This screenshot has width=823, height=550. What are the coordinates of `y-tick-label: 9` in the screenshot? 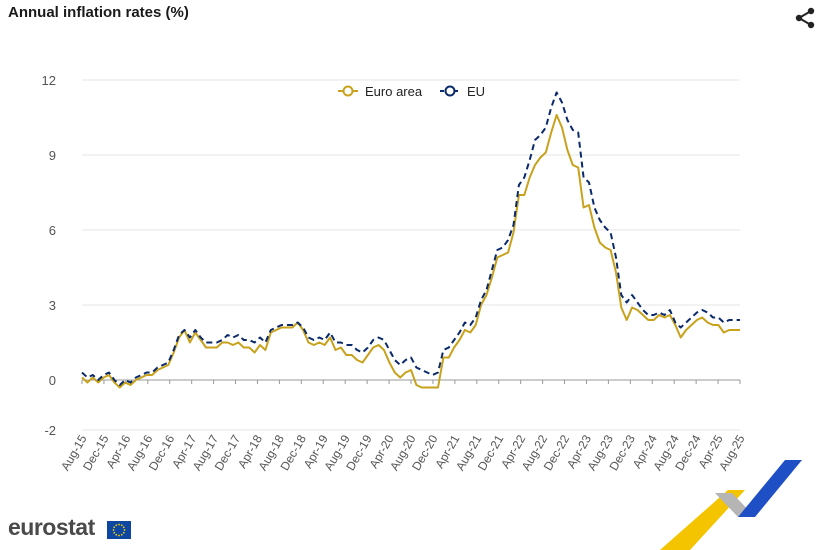 It's located at (52, 155).